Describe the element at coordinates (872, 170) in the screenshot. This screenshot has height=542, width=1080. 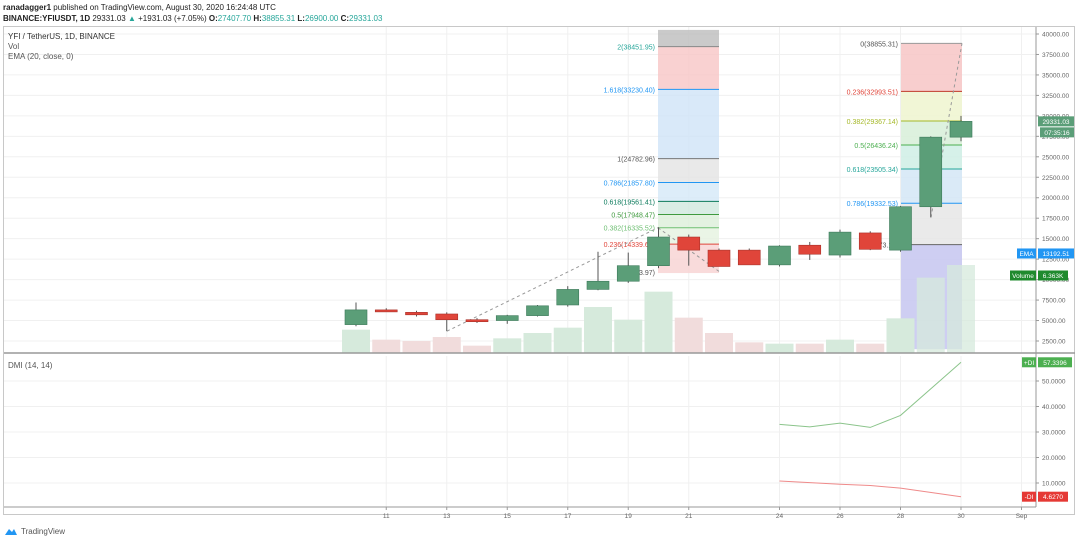
I see `fib-right-level: 0.618(23505.34)` at that location.